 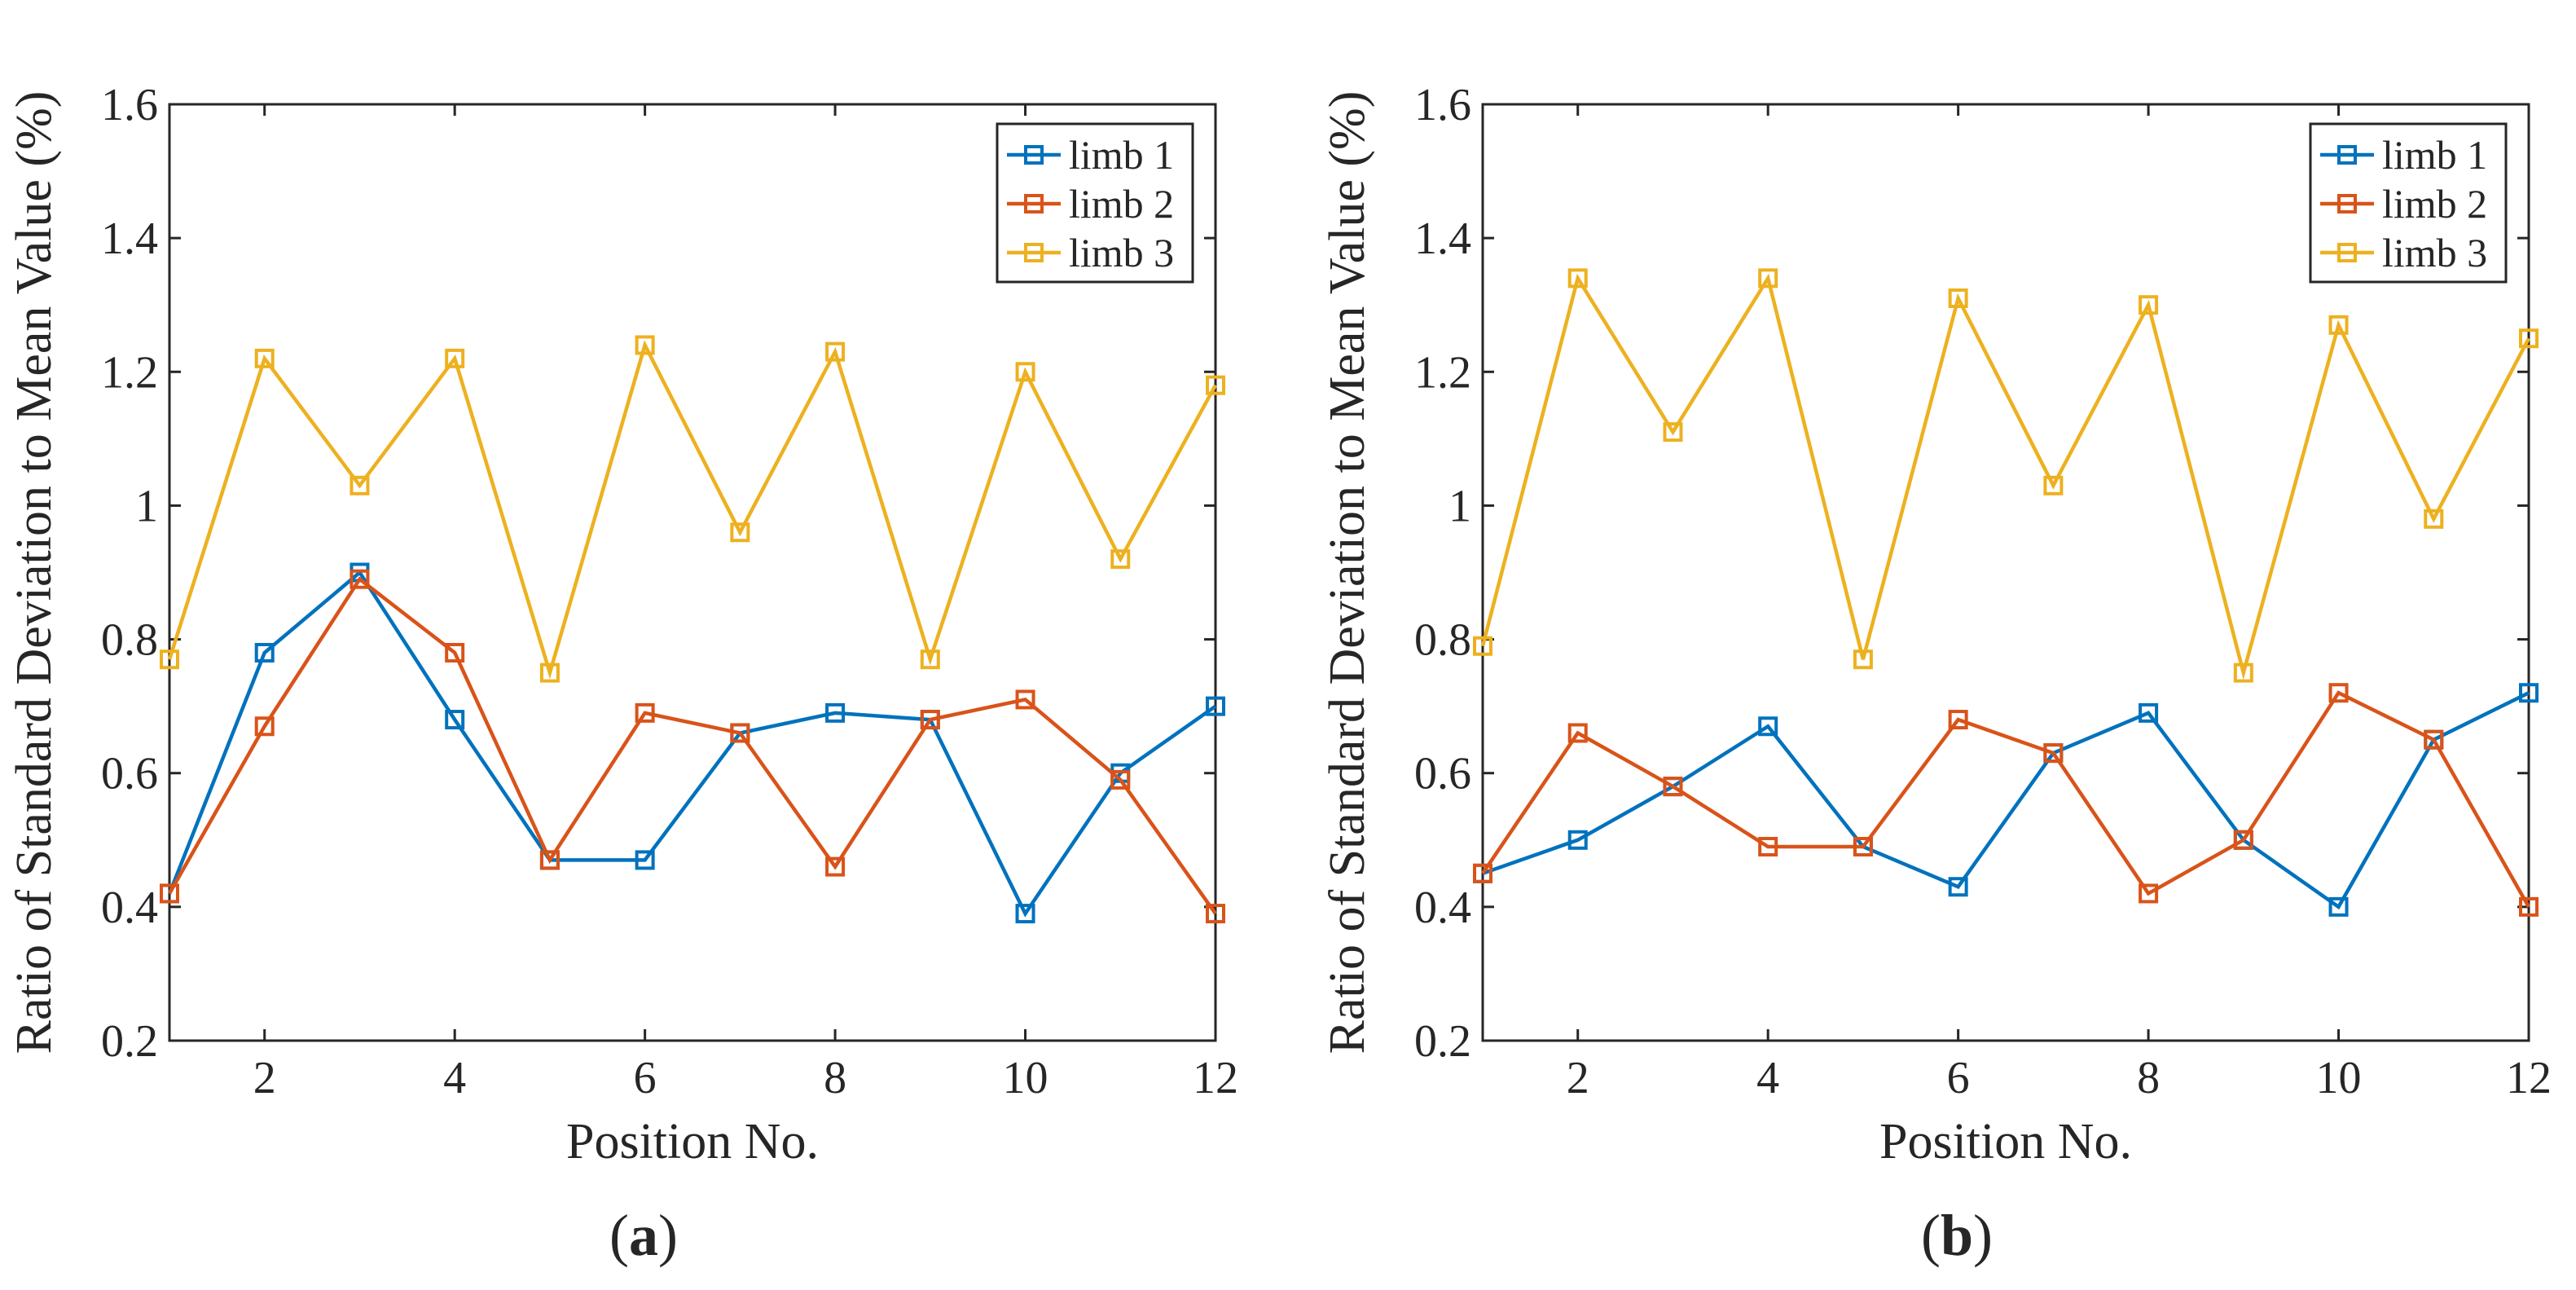 I want to click on panel-caption: (a), so click(x=643, y=1235).